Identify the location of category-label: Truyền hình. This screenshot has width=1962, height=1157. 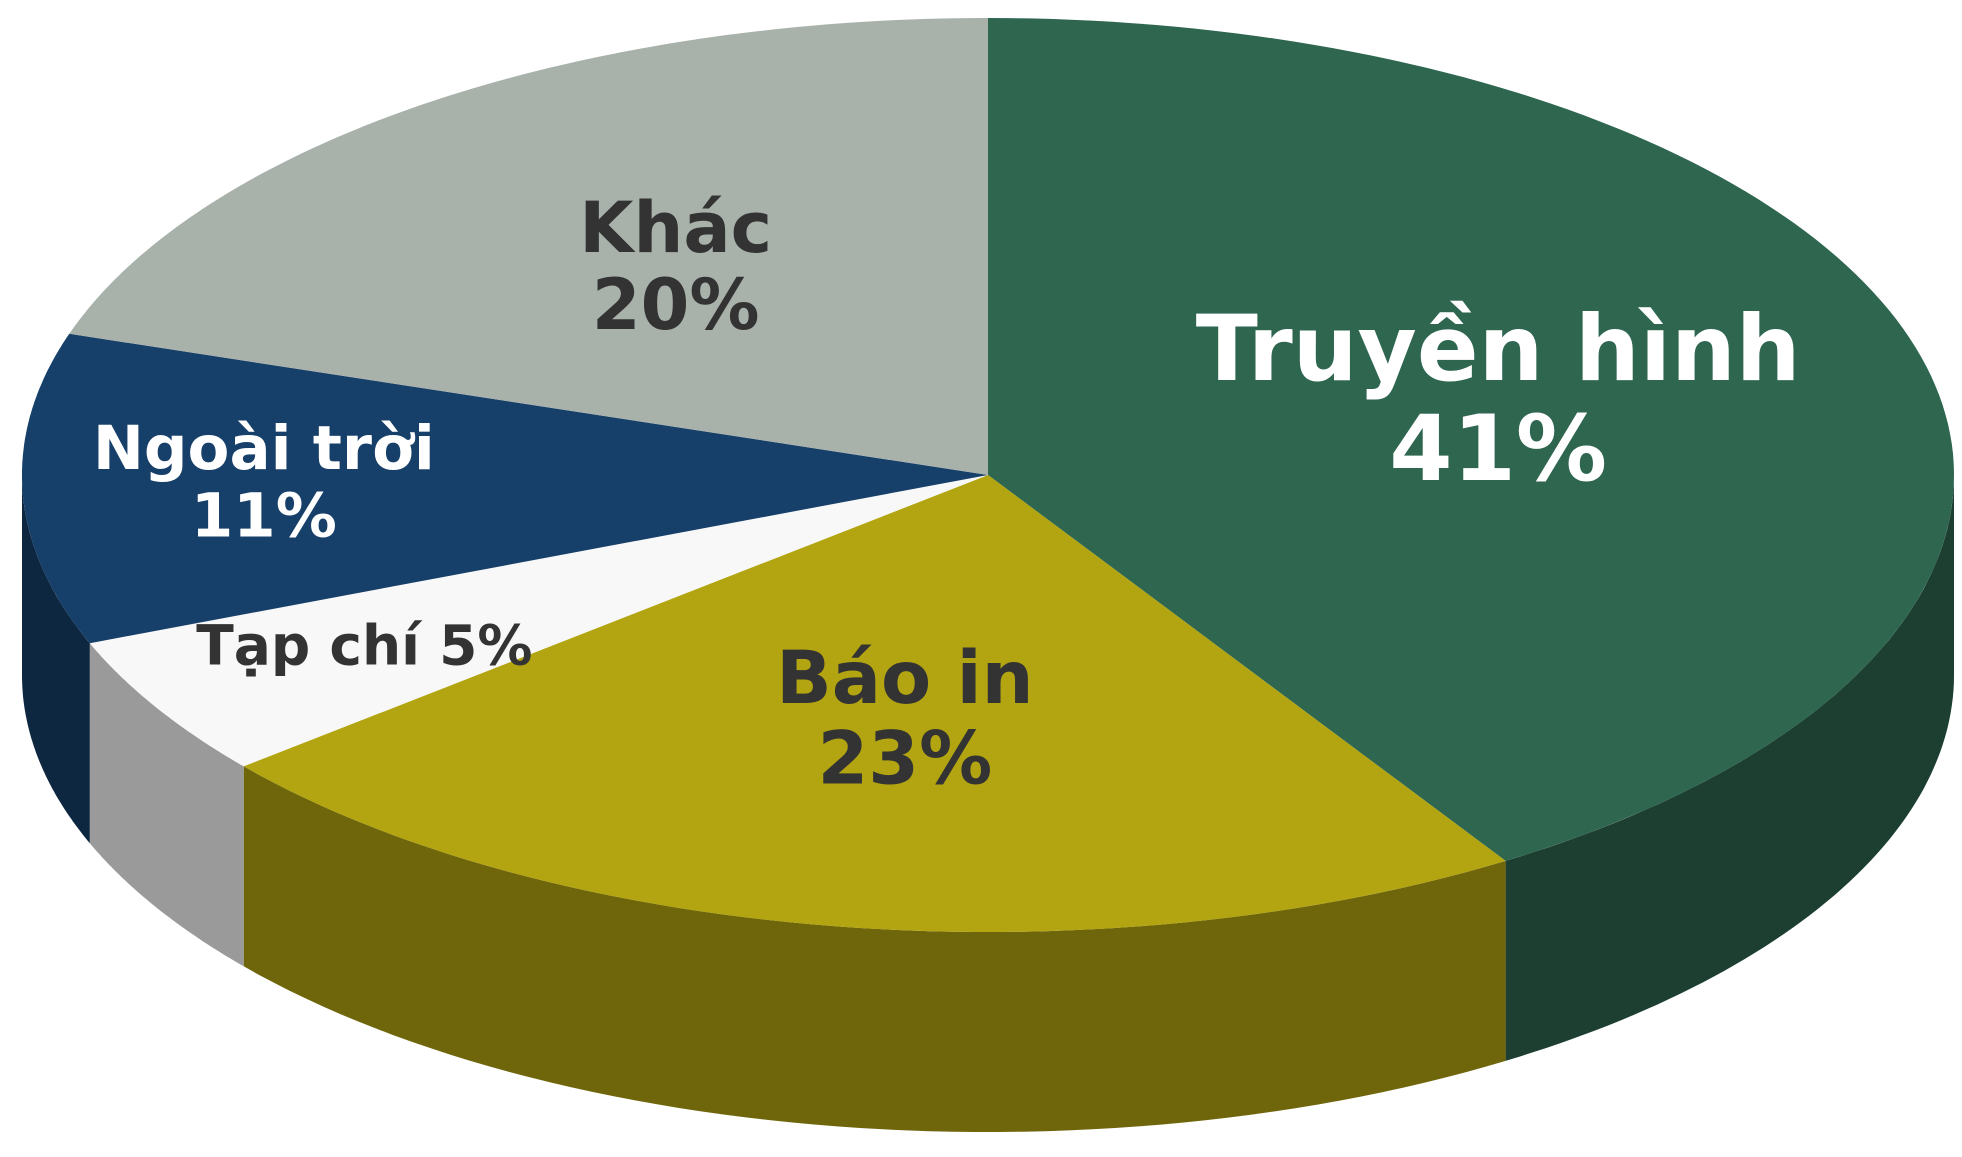
(1498, 349).